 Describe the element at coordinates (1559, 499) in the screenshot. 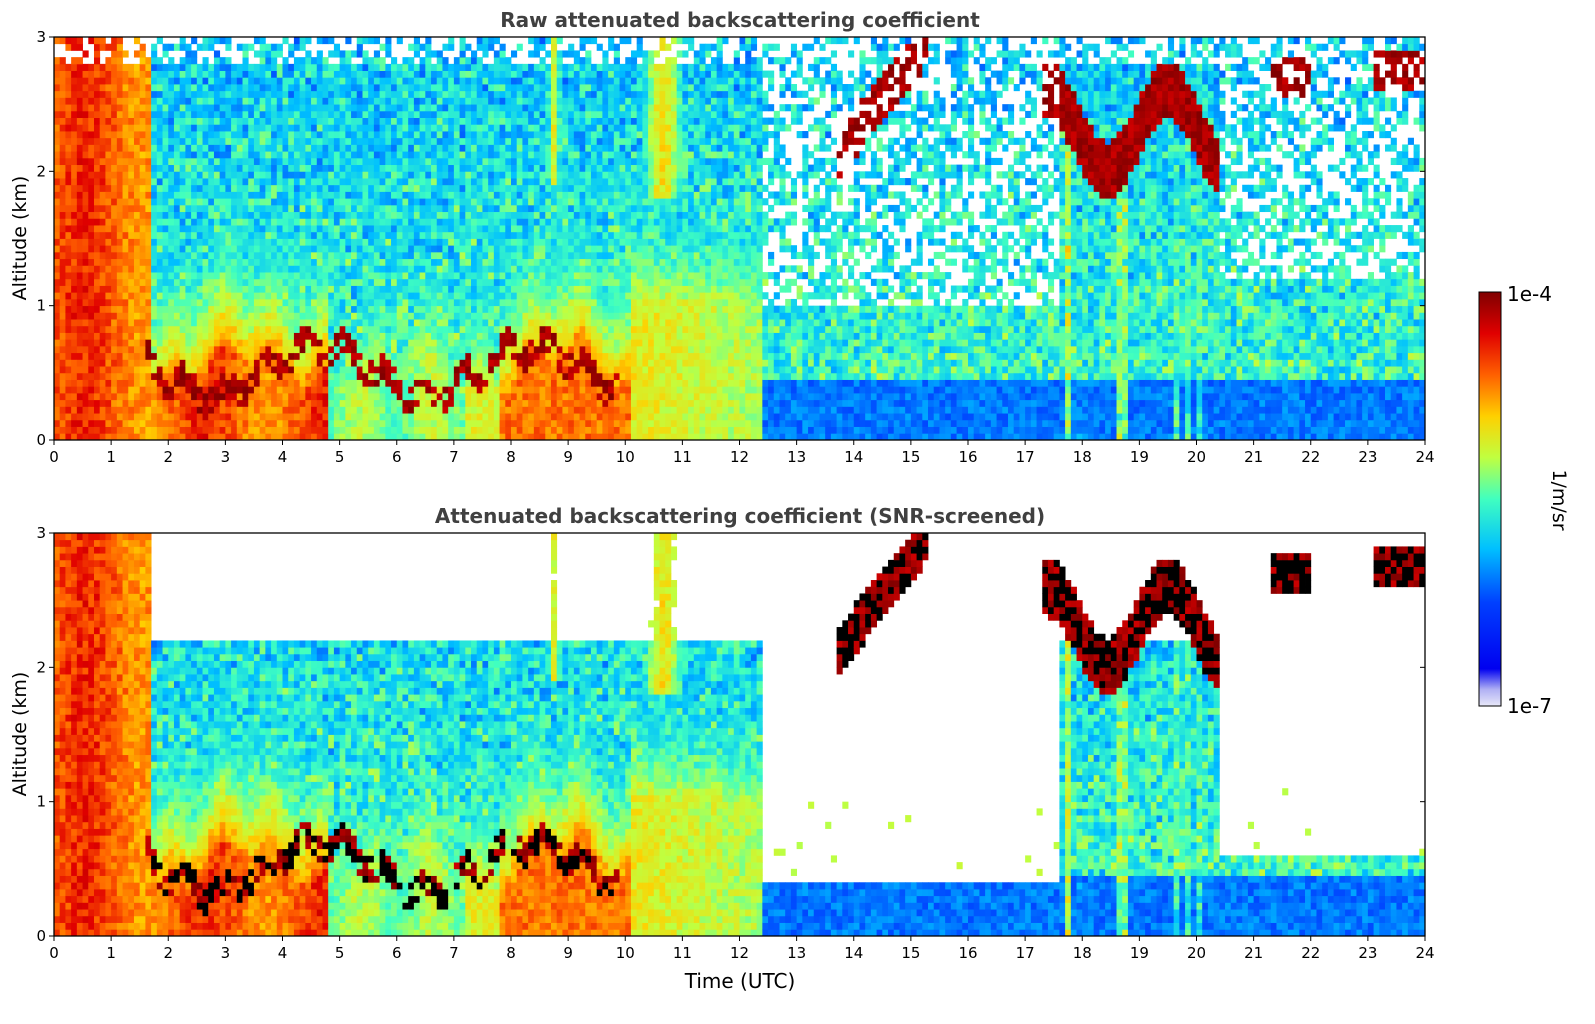

I see `colorbar-unit-label: 1/m/sr` at that location.